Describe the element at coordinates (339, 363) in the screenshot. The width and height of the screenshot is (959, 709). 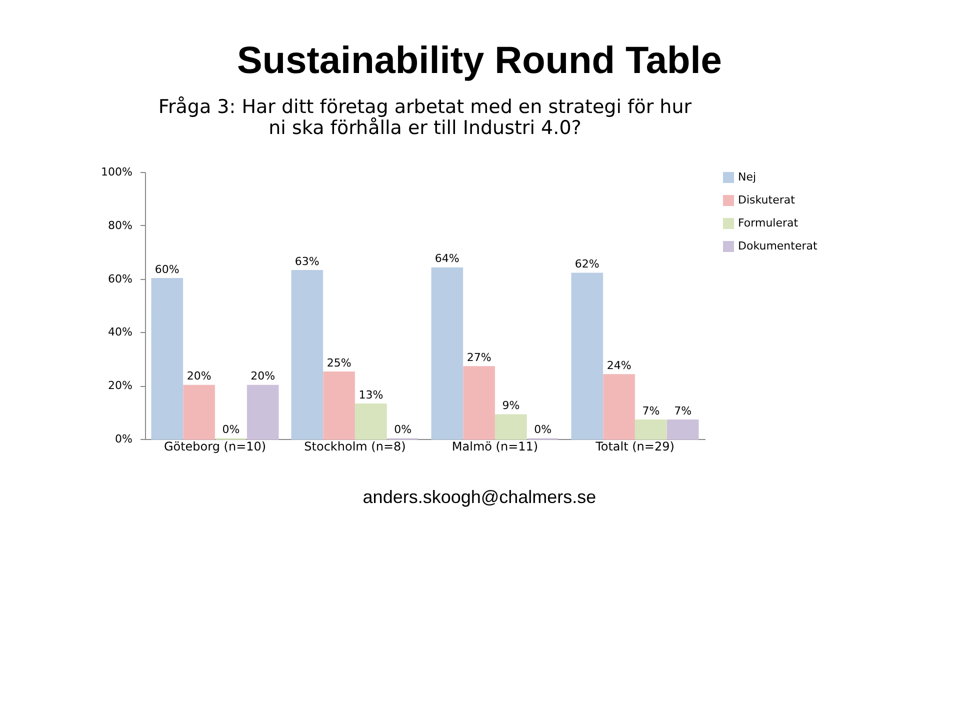
I see `data-label: 25%` at that location.